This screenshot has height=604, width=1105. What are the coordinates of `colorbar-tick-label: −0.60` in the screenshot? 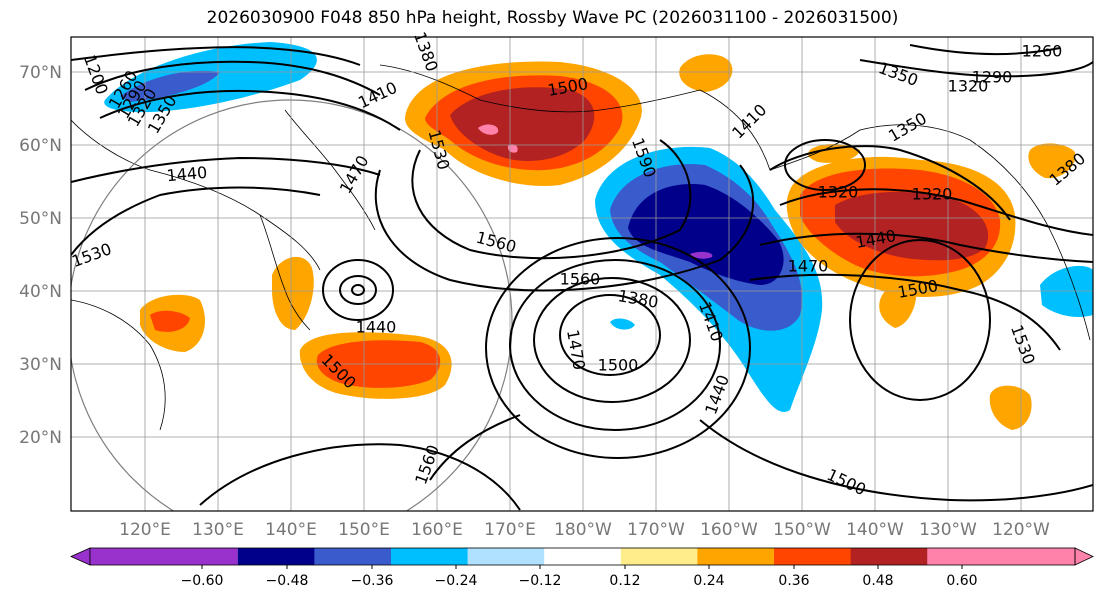 It's located at (202, 581).